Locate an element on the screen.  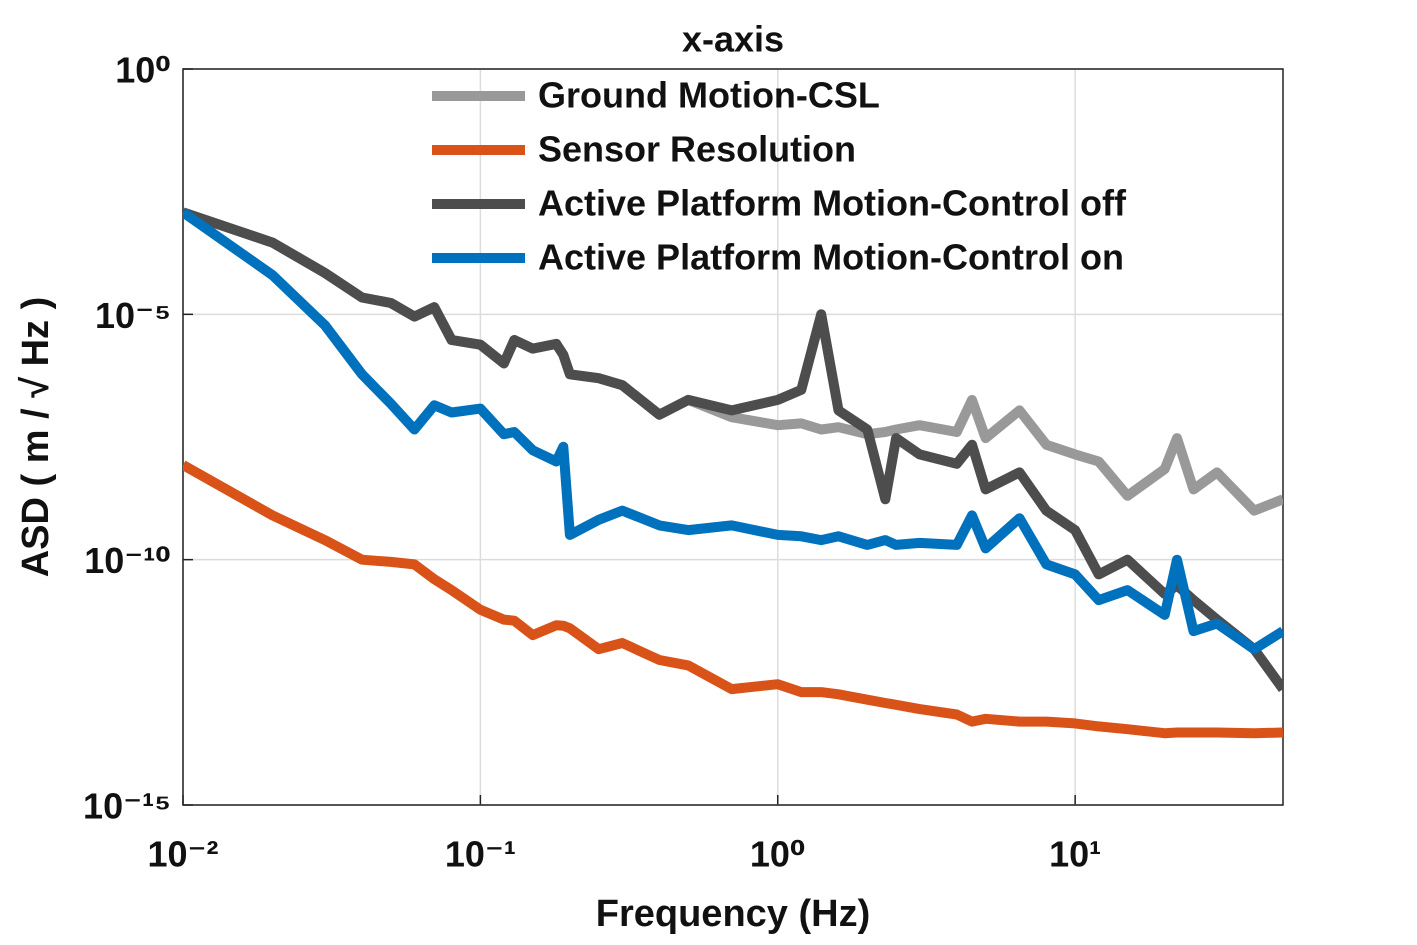
y-tick-label: 10⁻¹⁵ is located at coordinates (127, 806).